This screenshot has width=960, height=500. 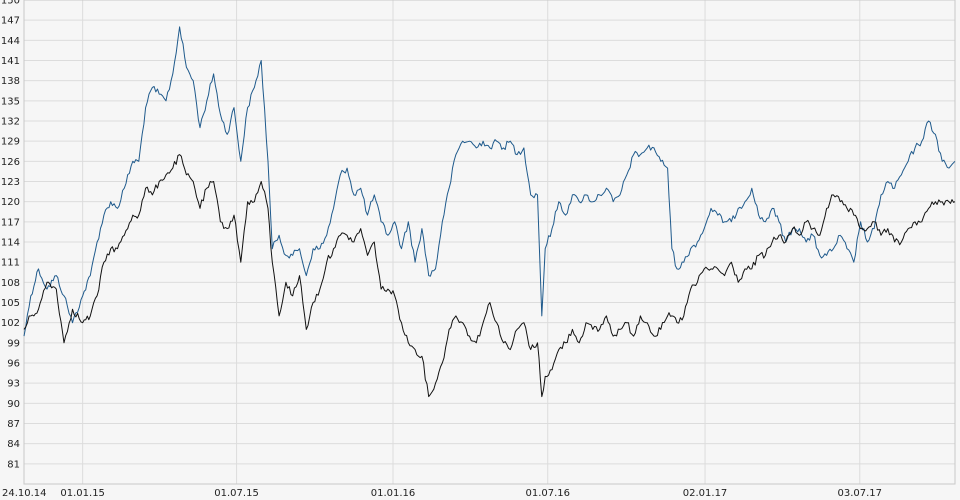 I want to click on x-tick-label: 01.01.16, so click(x=393, y=493).